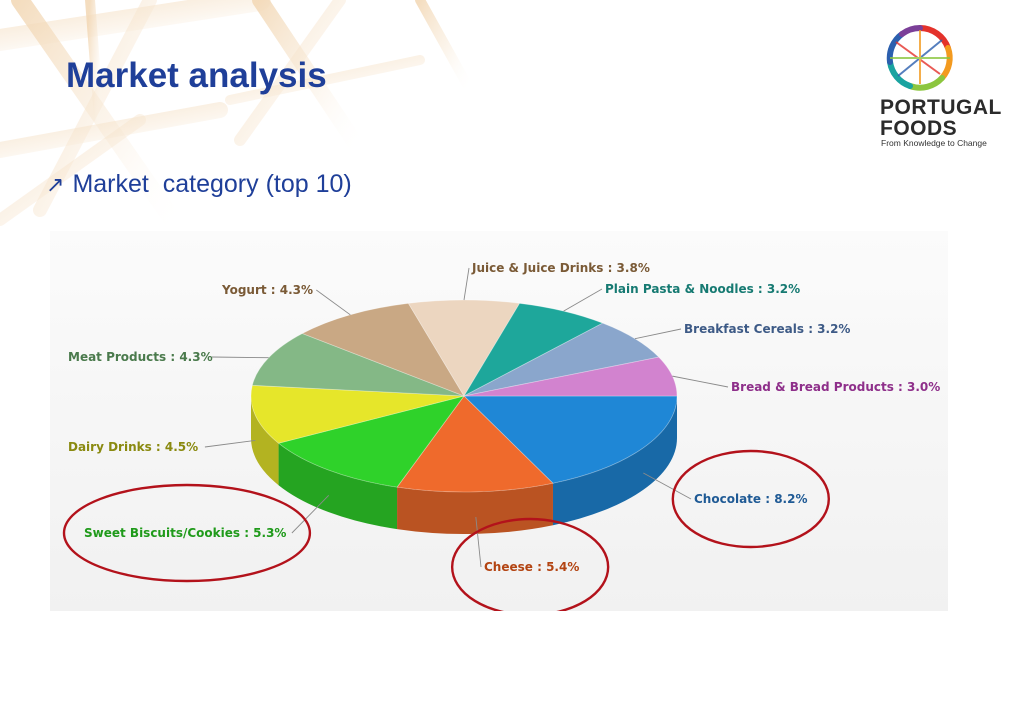 This screenshot has height=724, width=1024. I want to click on bullet-item: ↗ Market category (top 10), so click(199, 184).